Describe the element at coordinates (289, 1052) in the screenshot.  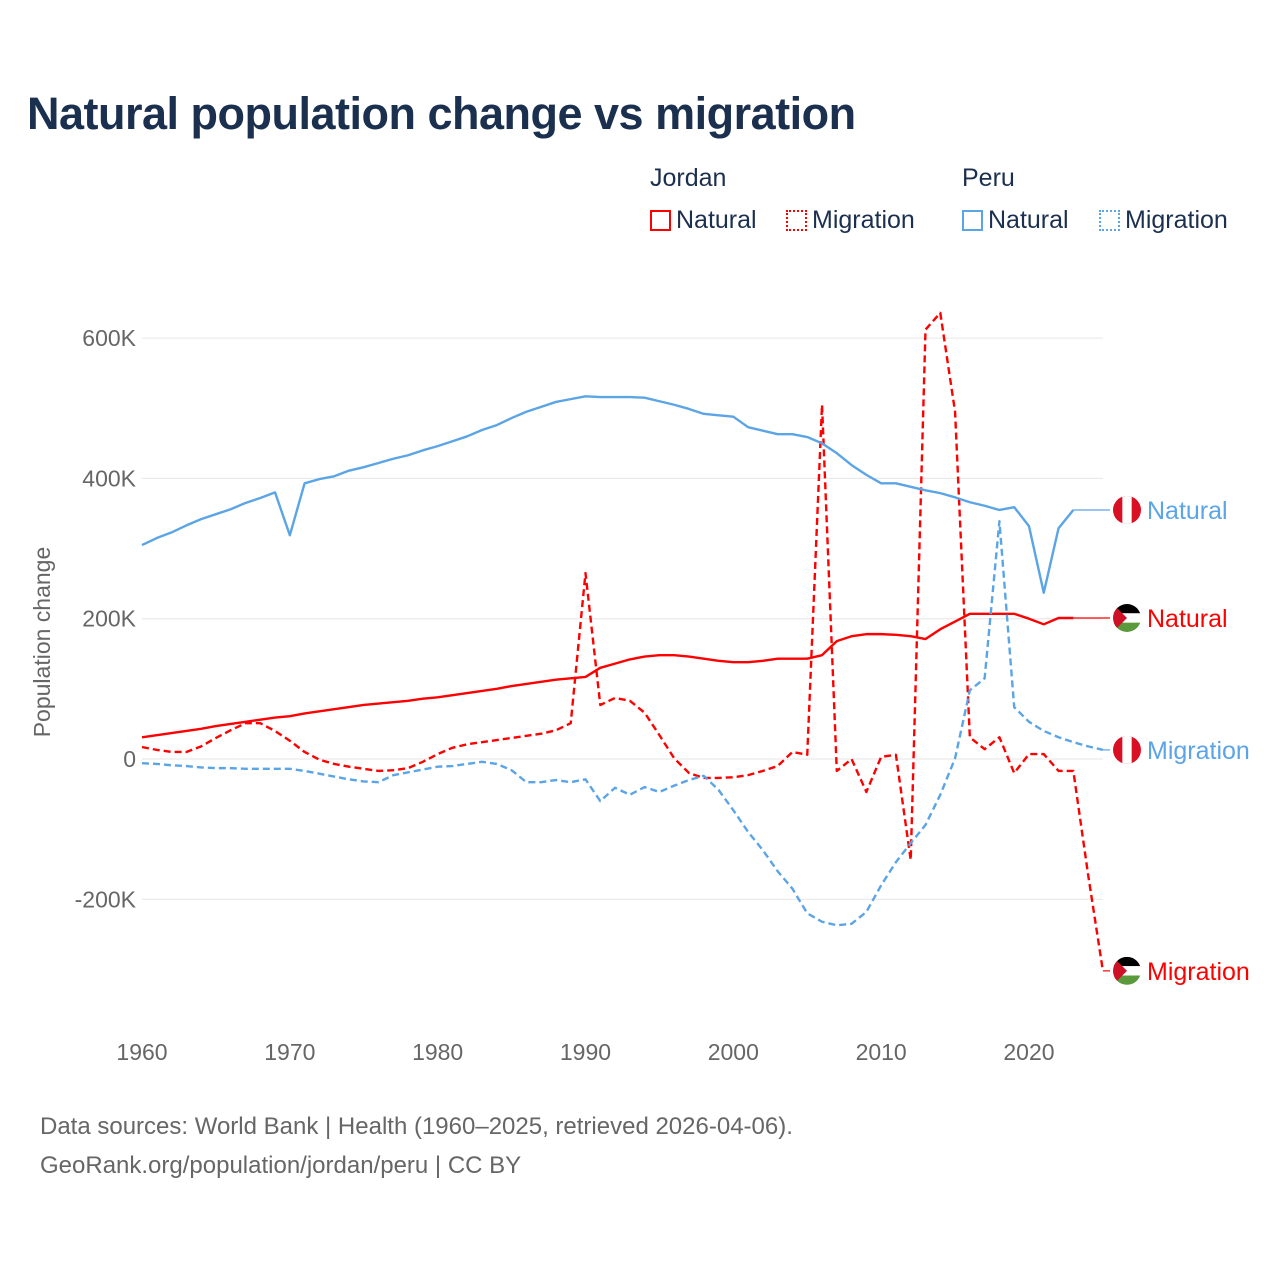
I see `x-tick-label: 1970` at that location.